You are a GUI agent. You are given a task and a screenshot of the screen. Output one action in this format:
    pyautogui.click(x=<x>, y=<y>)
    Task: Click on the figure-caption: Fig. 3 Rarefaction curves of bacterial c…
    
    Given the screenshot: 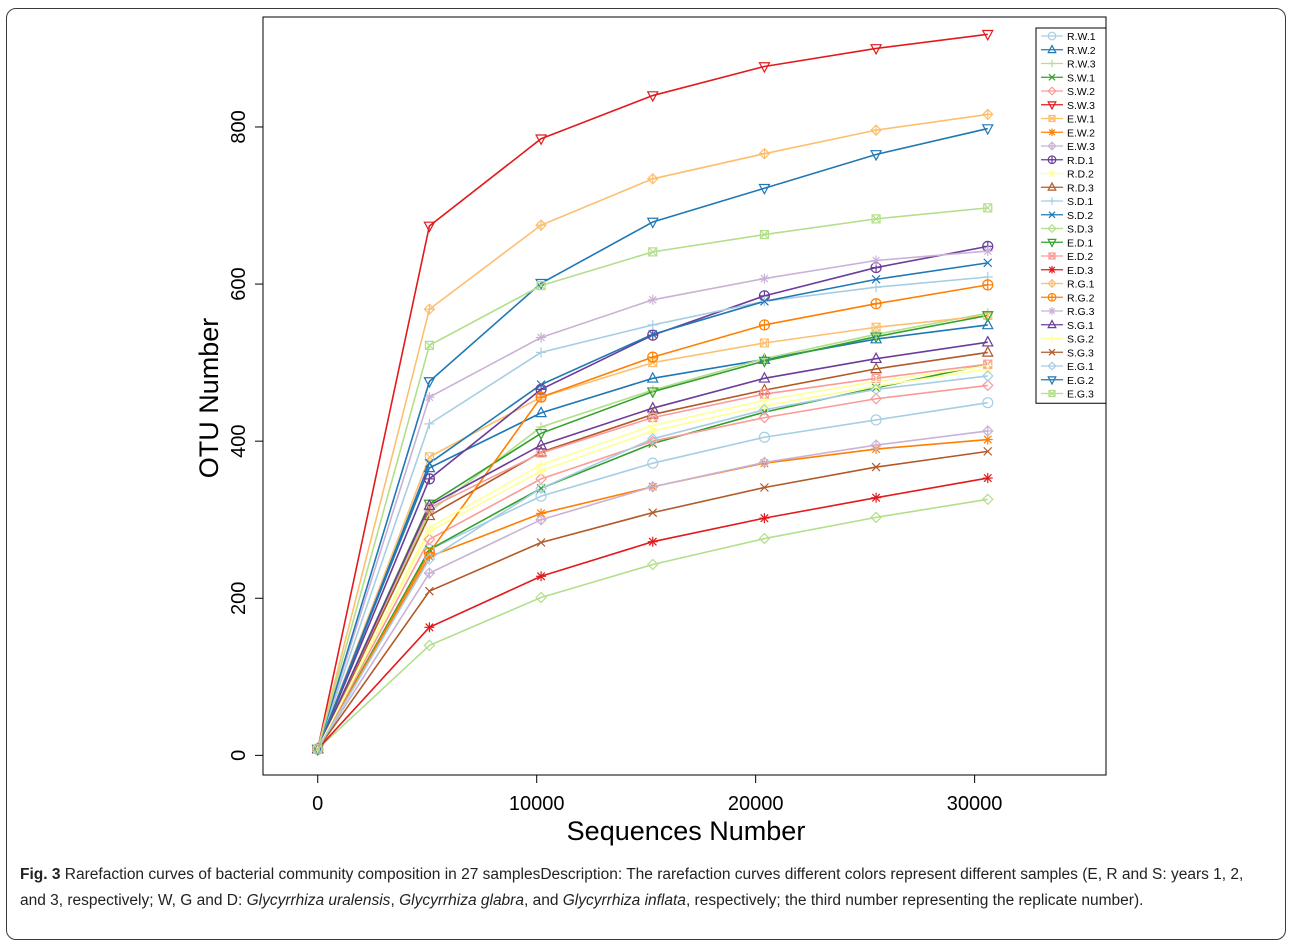 What is the action you would take?
    pyautogui.click(x=645, y=888)
    